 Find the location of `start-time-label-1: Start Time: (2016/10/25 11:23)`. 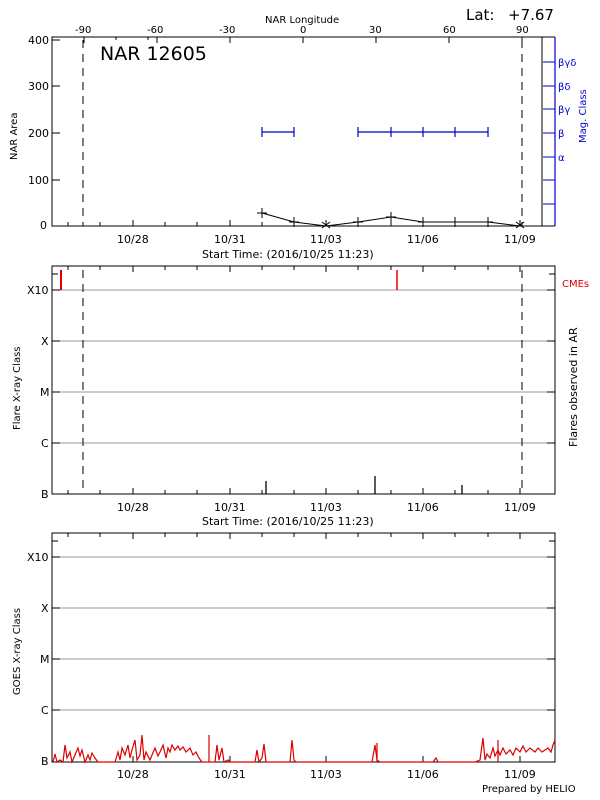

start-time-label-1: Start Time: (2016/10/25 11:23) is located at coordinates (288, 254).